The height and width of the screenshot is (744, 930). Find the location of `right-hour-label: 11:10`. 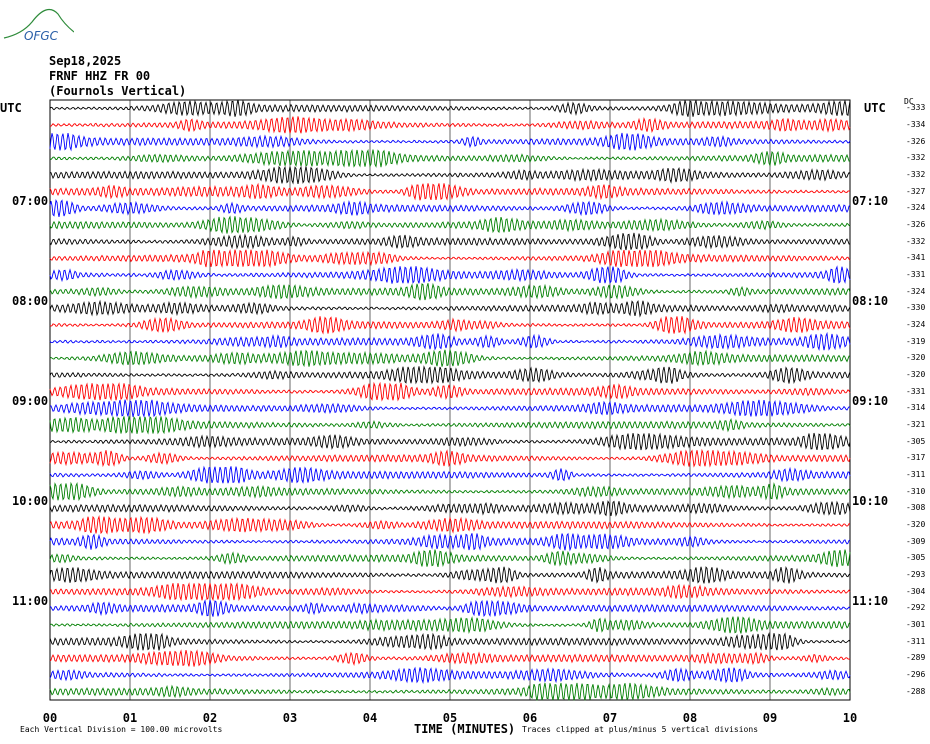

right-hour-label: 11:10 is located at coordinates (870, 601).